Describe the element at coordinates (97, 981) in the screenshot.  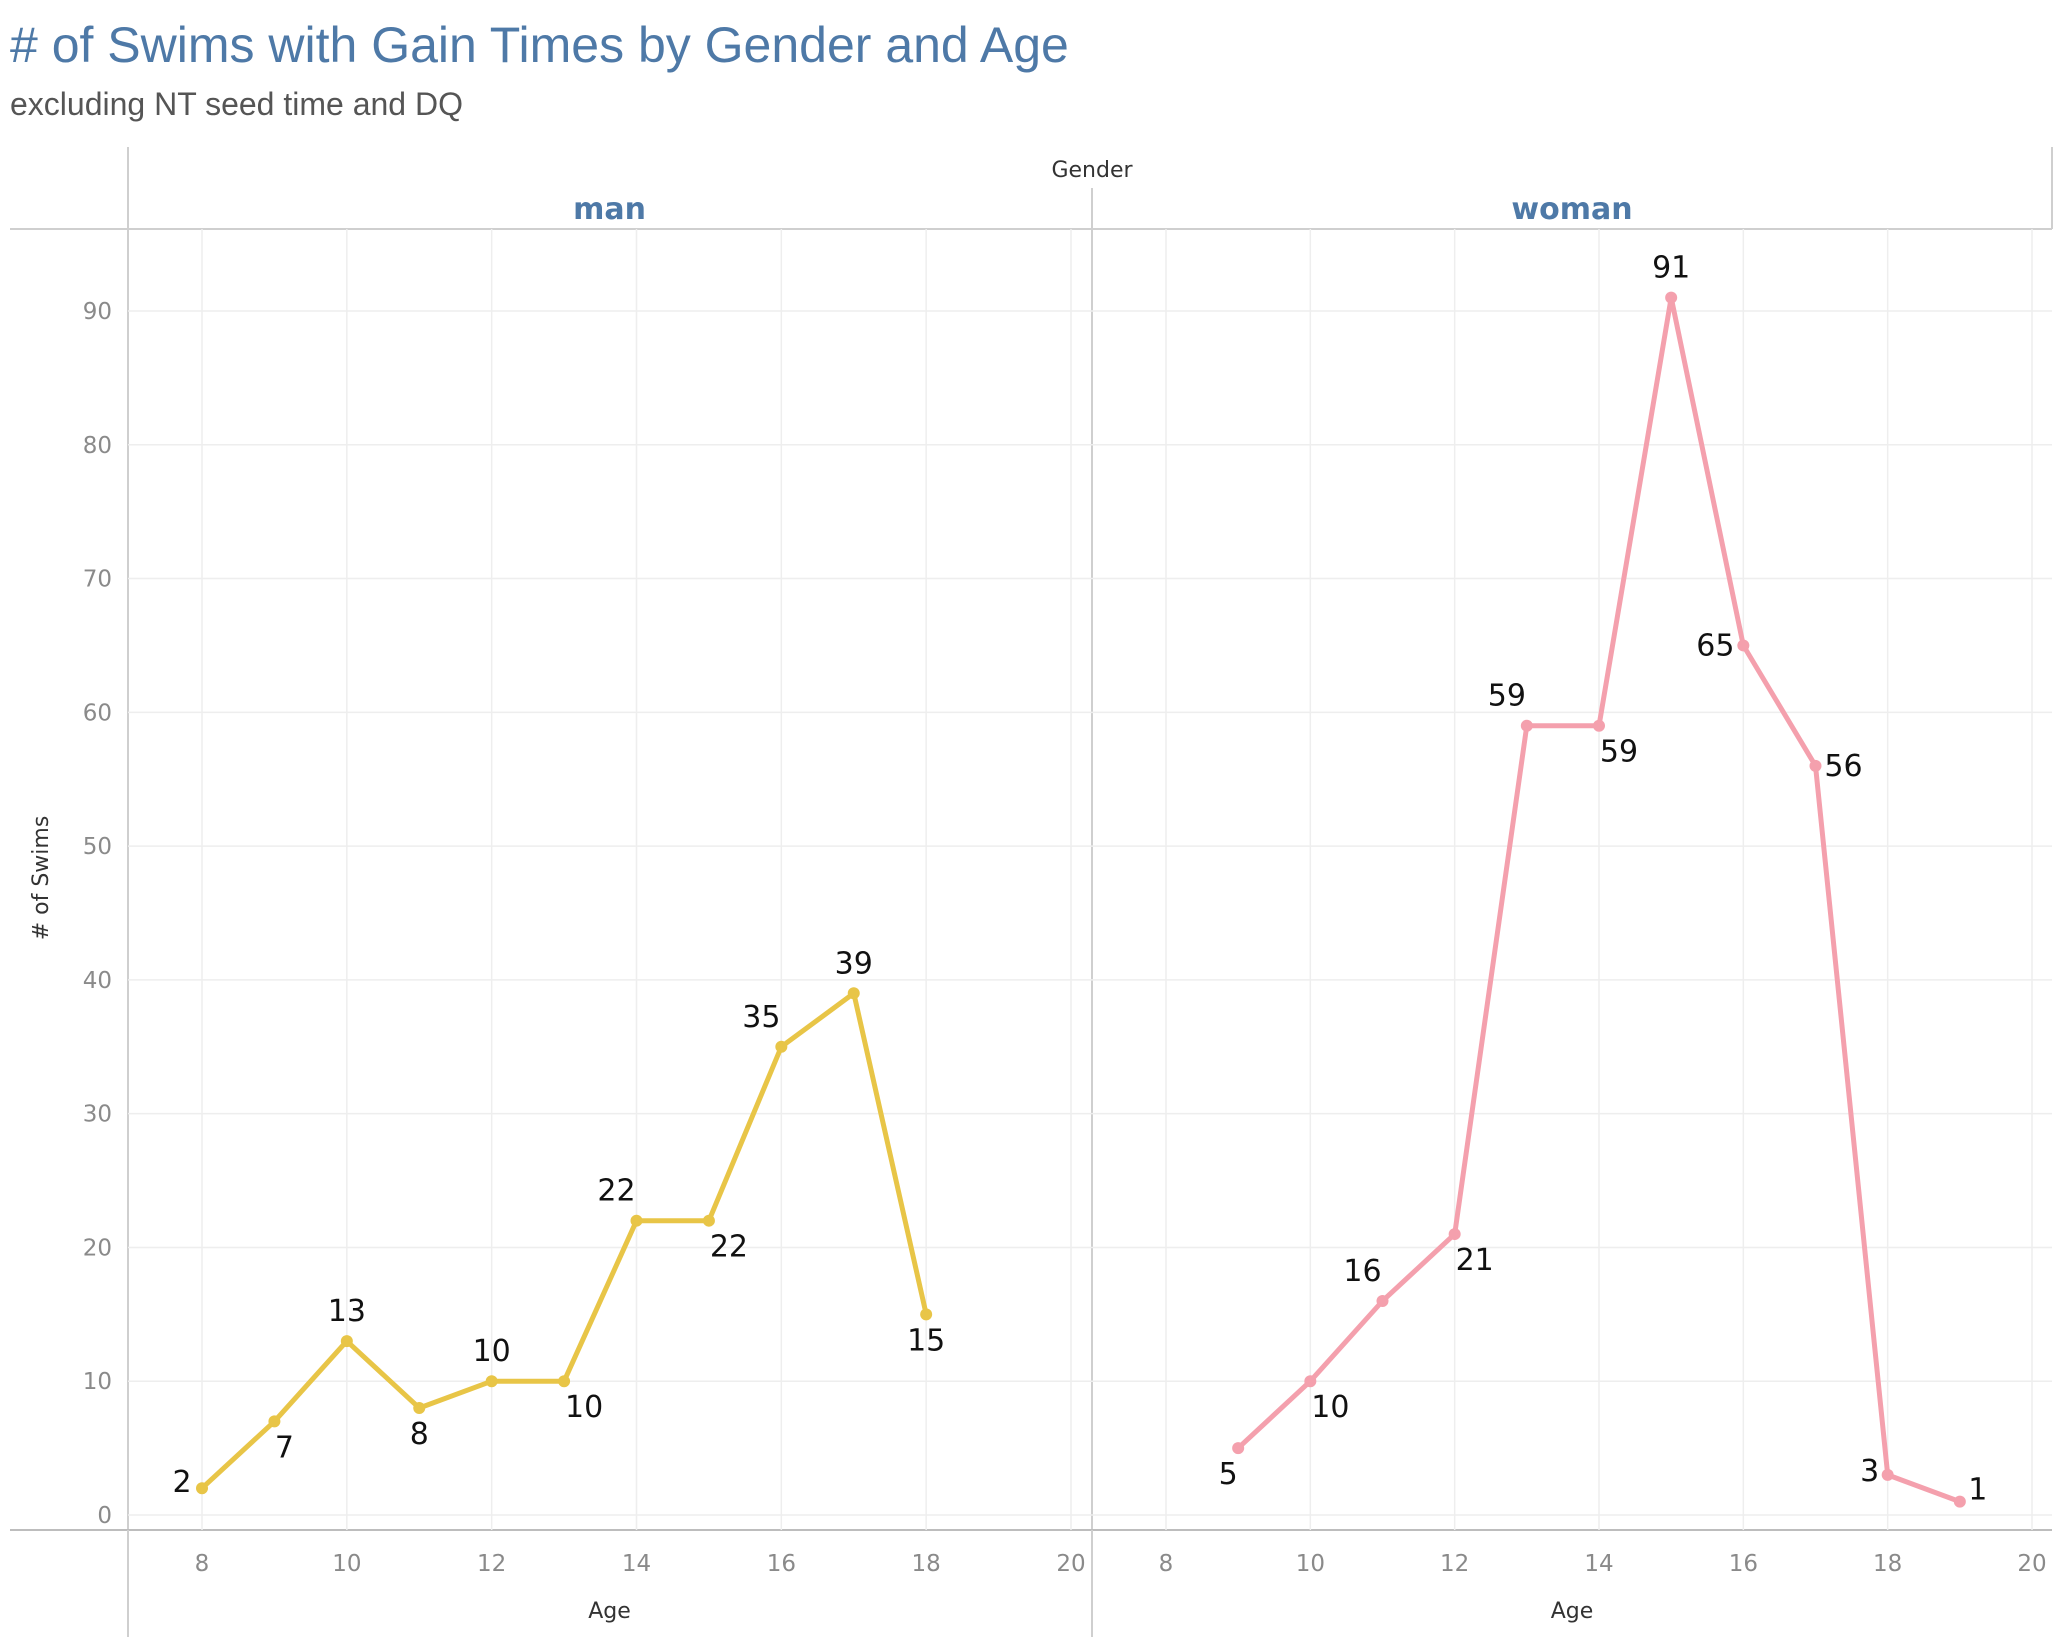
I see `y-tick-label: 40` at that location.